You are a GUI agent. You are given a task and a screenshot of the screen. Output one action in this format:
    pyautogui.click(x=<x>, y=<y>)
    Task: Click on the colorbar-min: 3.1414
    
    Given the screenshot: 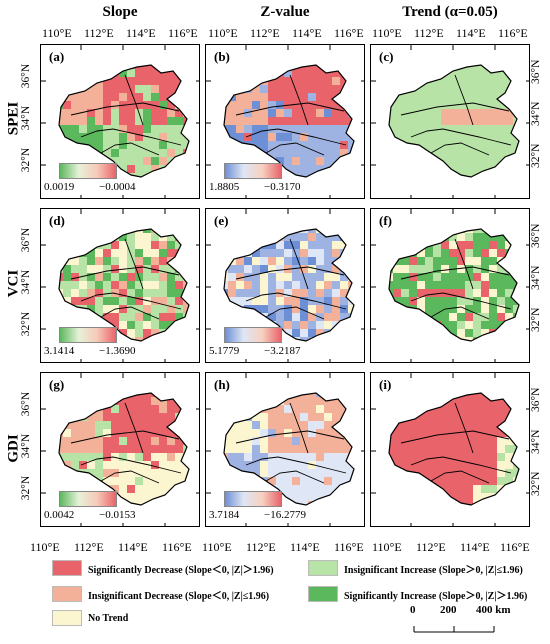 What is the action you would take?
    pyautogui.click(x=59, y=351)
    